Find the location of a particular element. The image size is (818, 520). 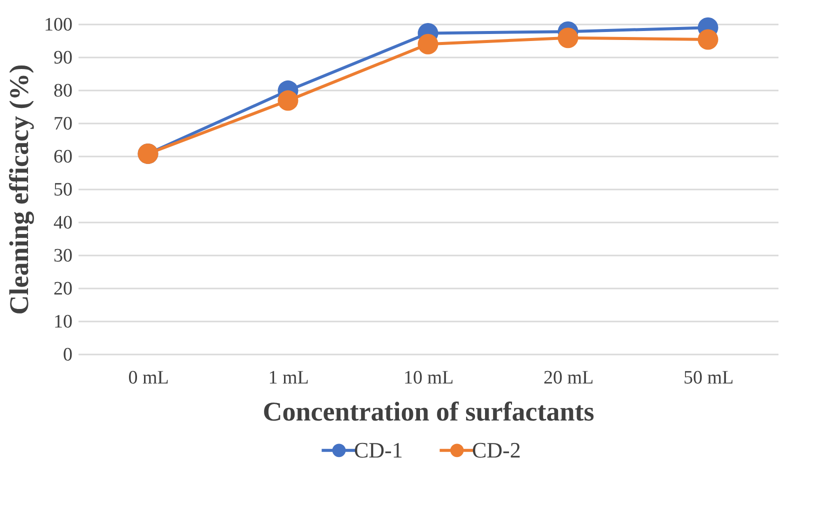

y-tick-label: 10 is located at coordinates (63, 322).